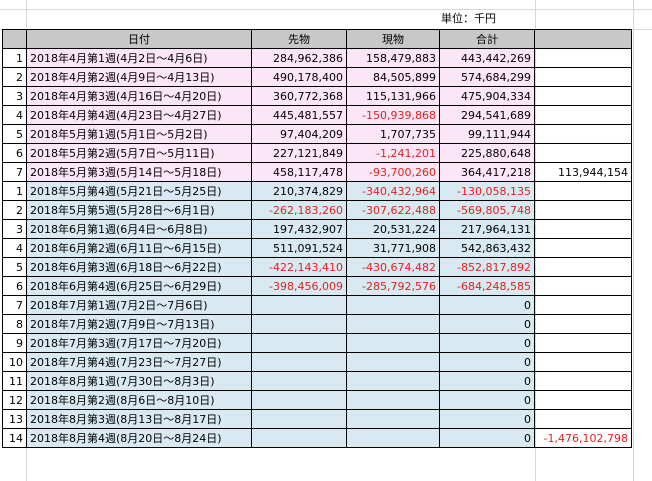  Describe the element at coordinates (299, 229) in the screenshot. I see `futures-cell: 197,432,907` at that location.